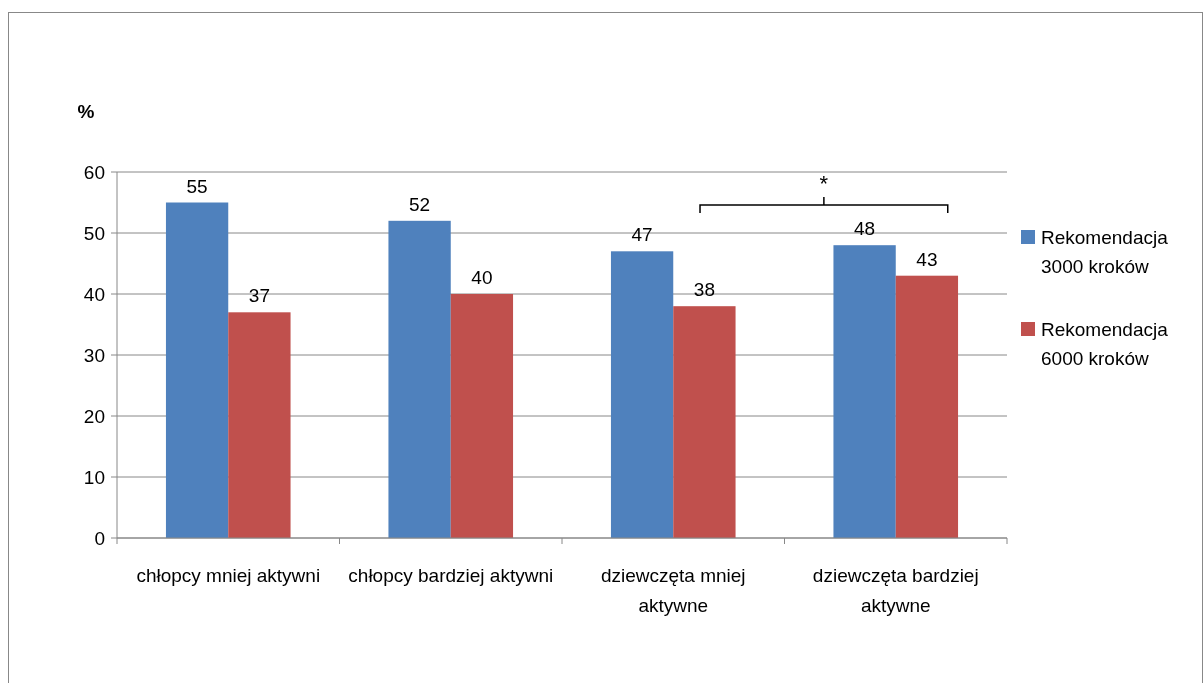 Image resolution: width=1203 pixels, height=683 pixels. I want to click on x-tick-label: dziewczęta bardziej aktywne, so click(895, 590).